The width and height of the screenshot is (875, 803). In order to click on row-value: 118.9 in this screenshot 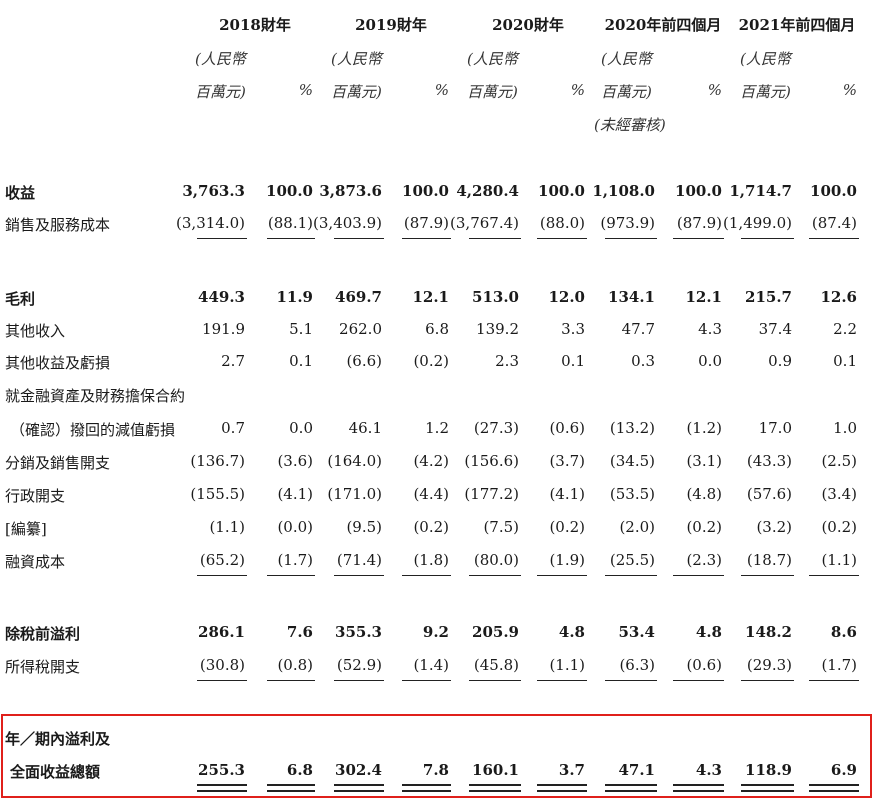, I will do `click(768, 770)`.